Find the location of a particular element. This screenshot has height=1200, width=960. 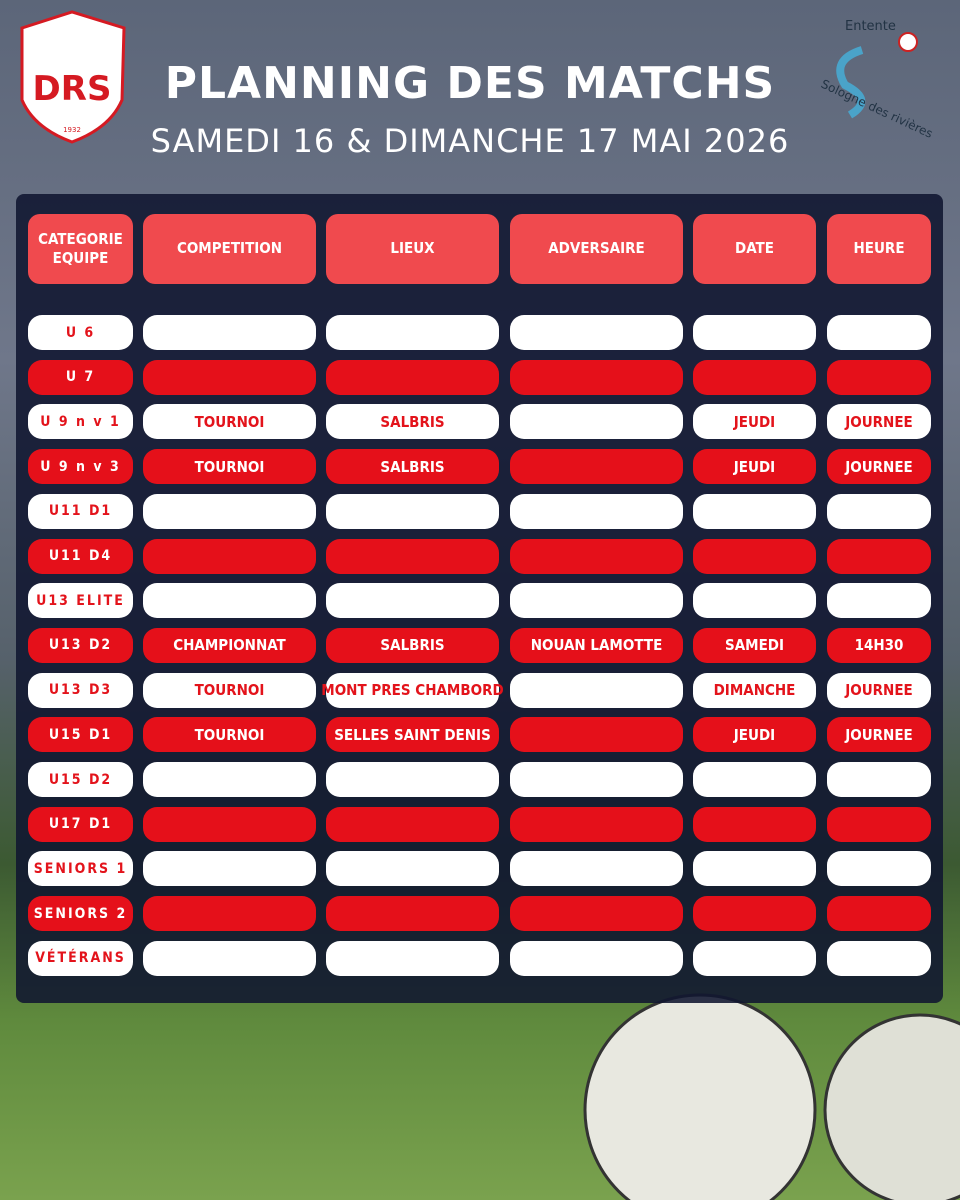

category-cell: U11 D1 is located at coordinates (80, 511).